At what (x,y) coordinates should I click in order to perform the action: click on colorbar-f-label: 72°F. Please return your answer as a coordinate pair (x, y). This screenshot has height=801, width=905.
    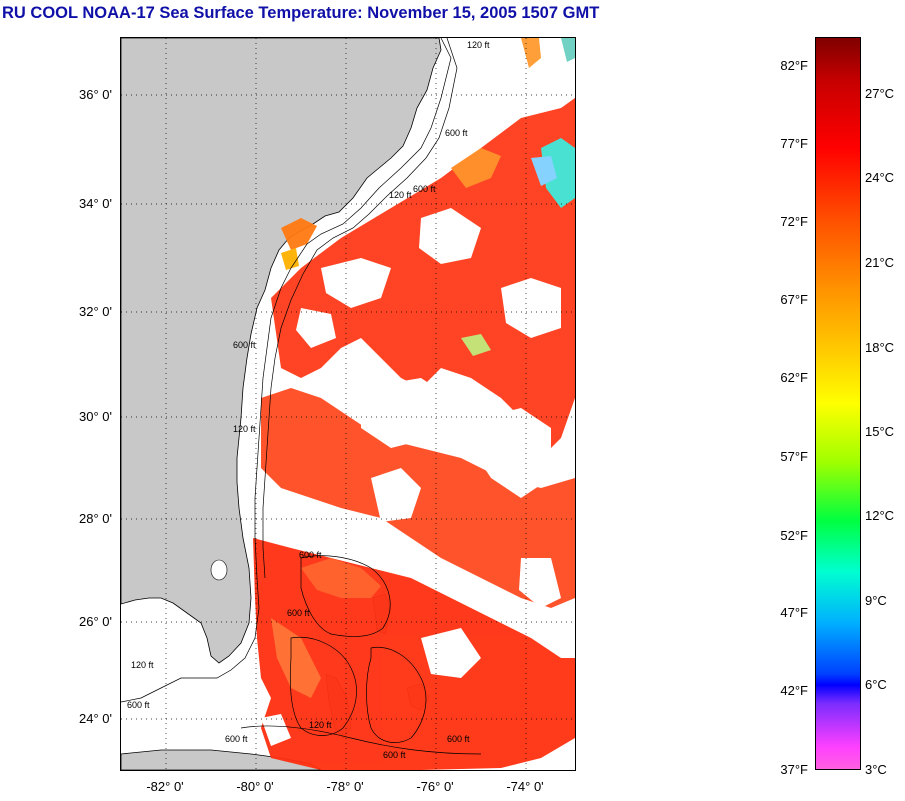
    Looking at the image, I should click on (794, 221).